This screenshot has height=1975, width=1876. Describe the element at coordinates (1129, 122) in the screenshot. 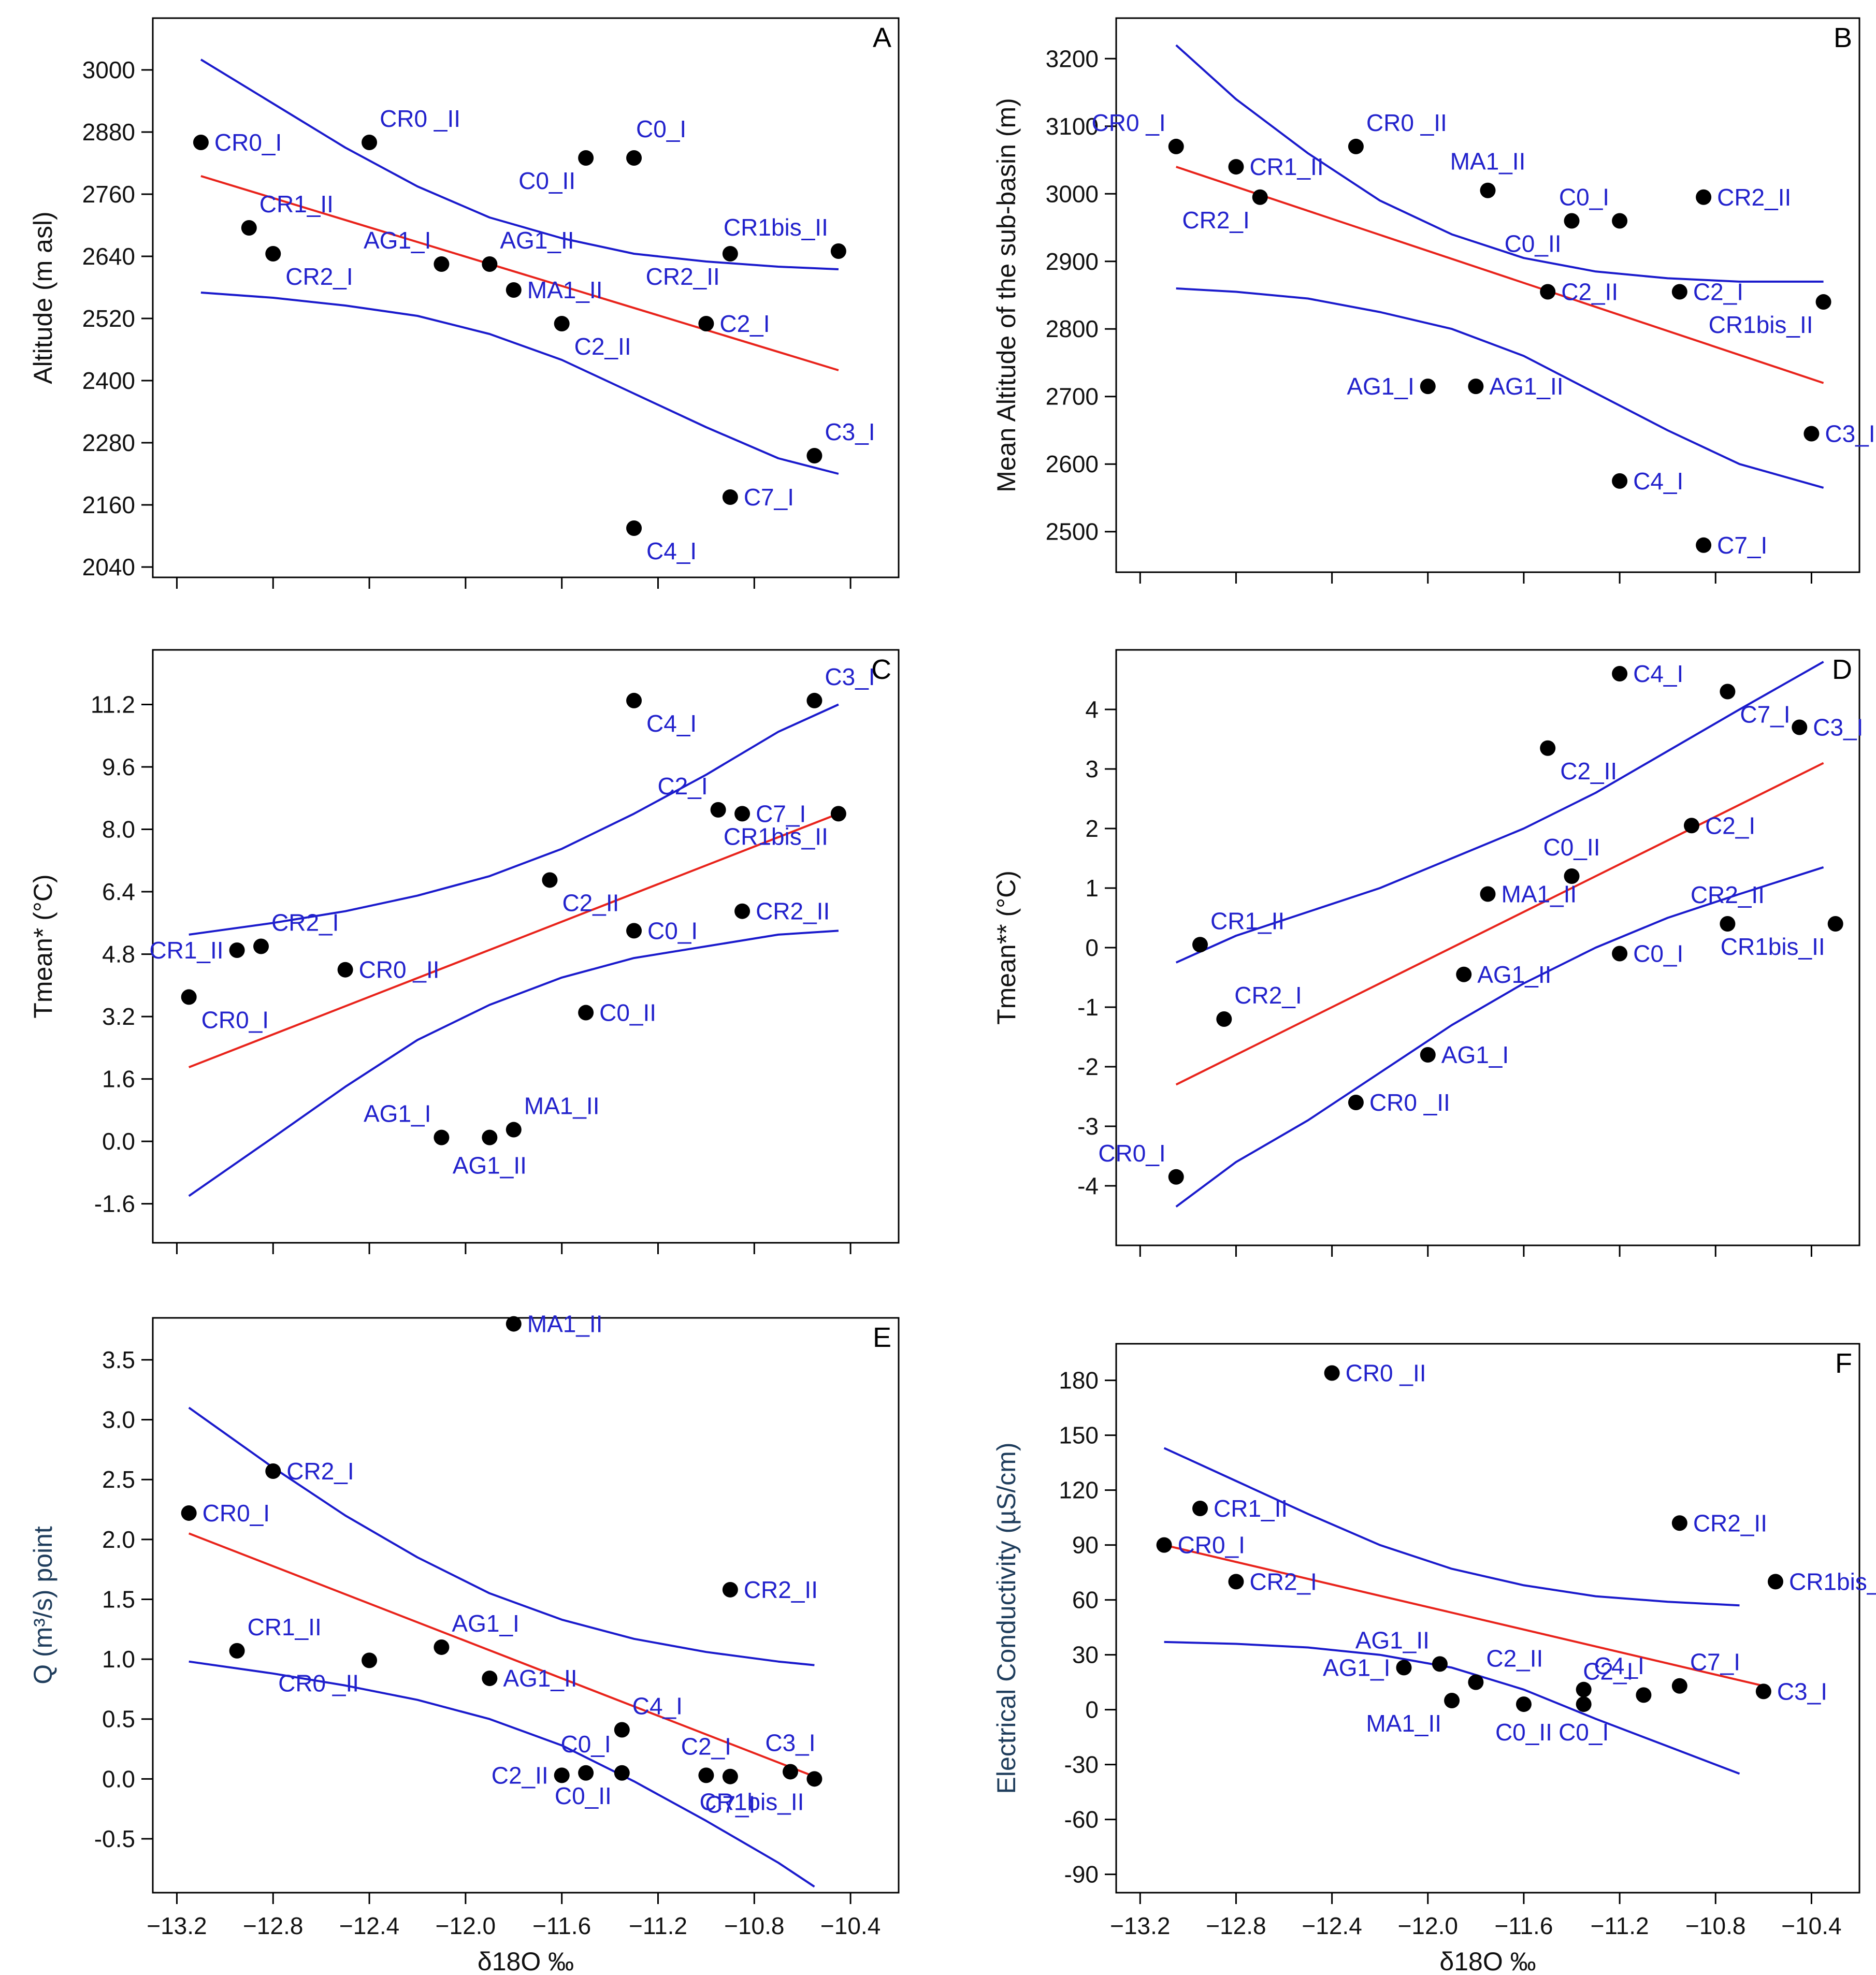

I see `point-label: CR0 _I` at that location.